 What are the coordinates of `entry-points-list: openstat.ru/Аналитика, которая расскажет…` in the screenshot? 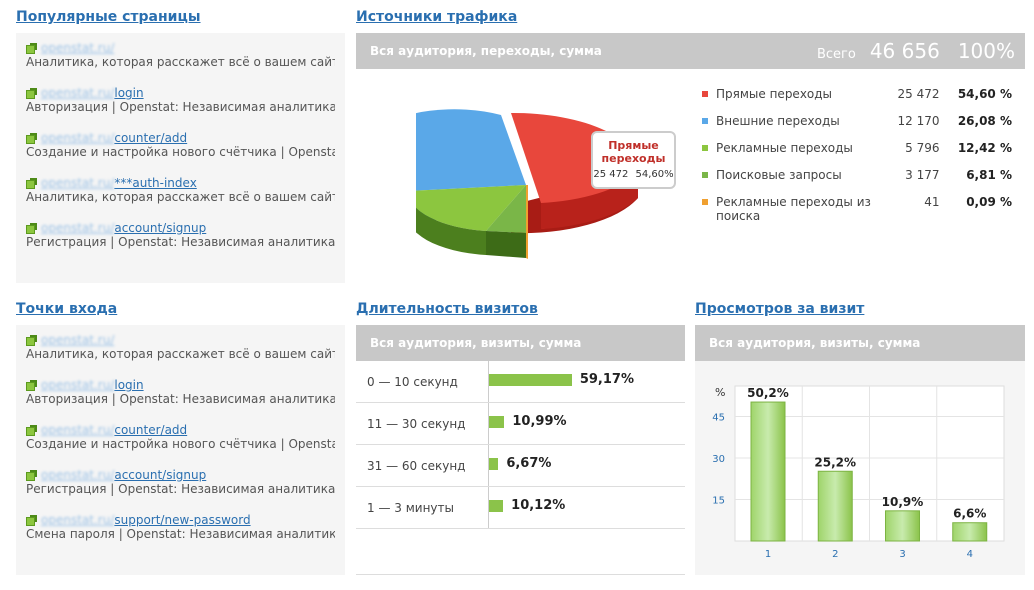 It's located at (180, 433).